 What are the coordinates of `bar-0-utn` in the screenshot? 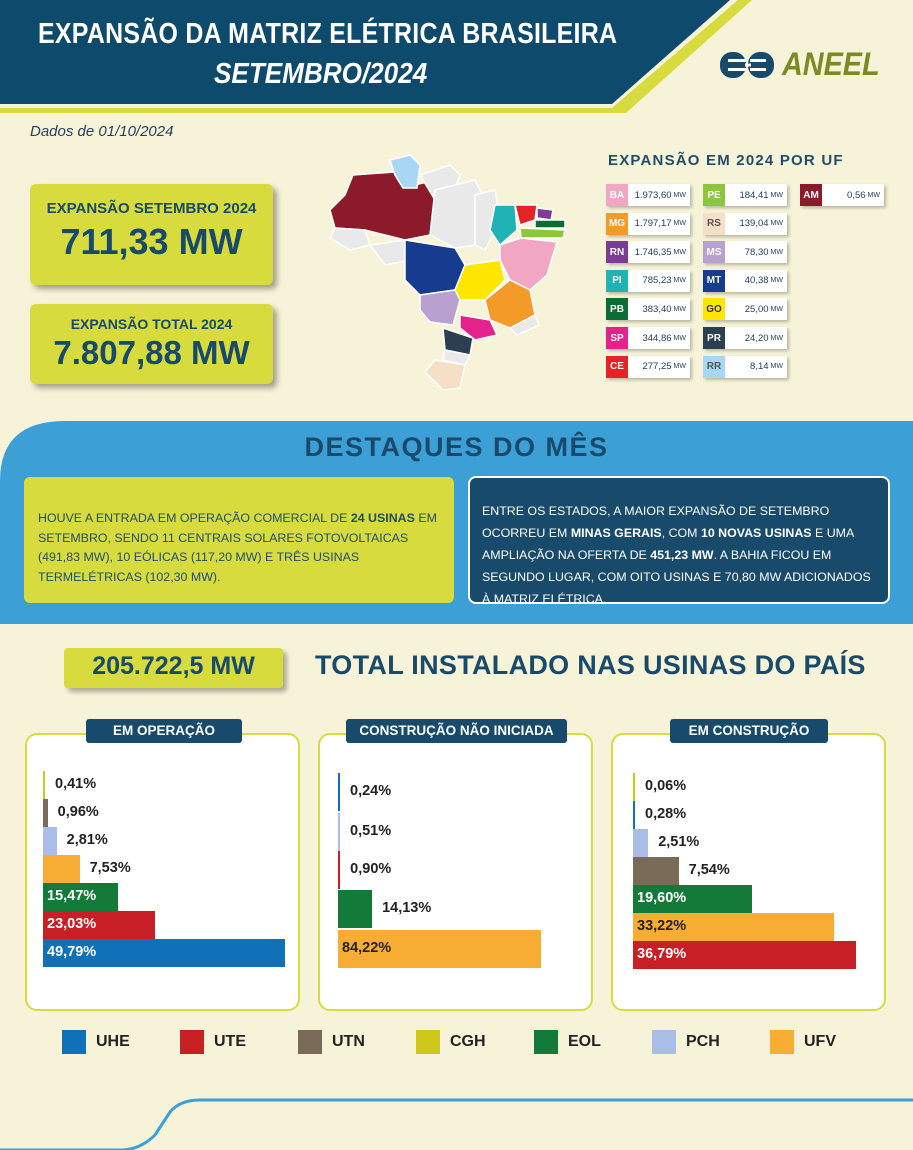 It's located at (45, 813).